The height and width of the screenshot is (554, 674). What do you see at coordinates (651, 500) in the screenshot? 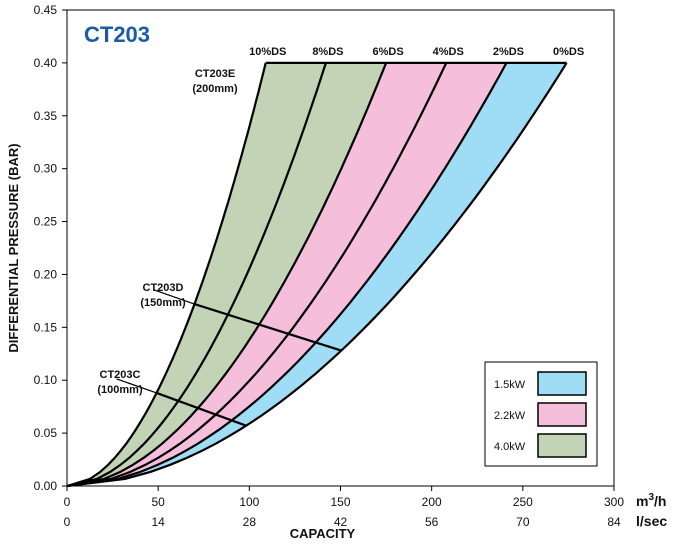
I see `x-unit-label: m3/h` at bounding box center [651, 500].